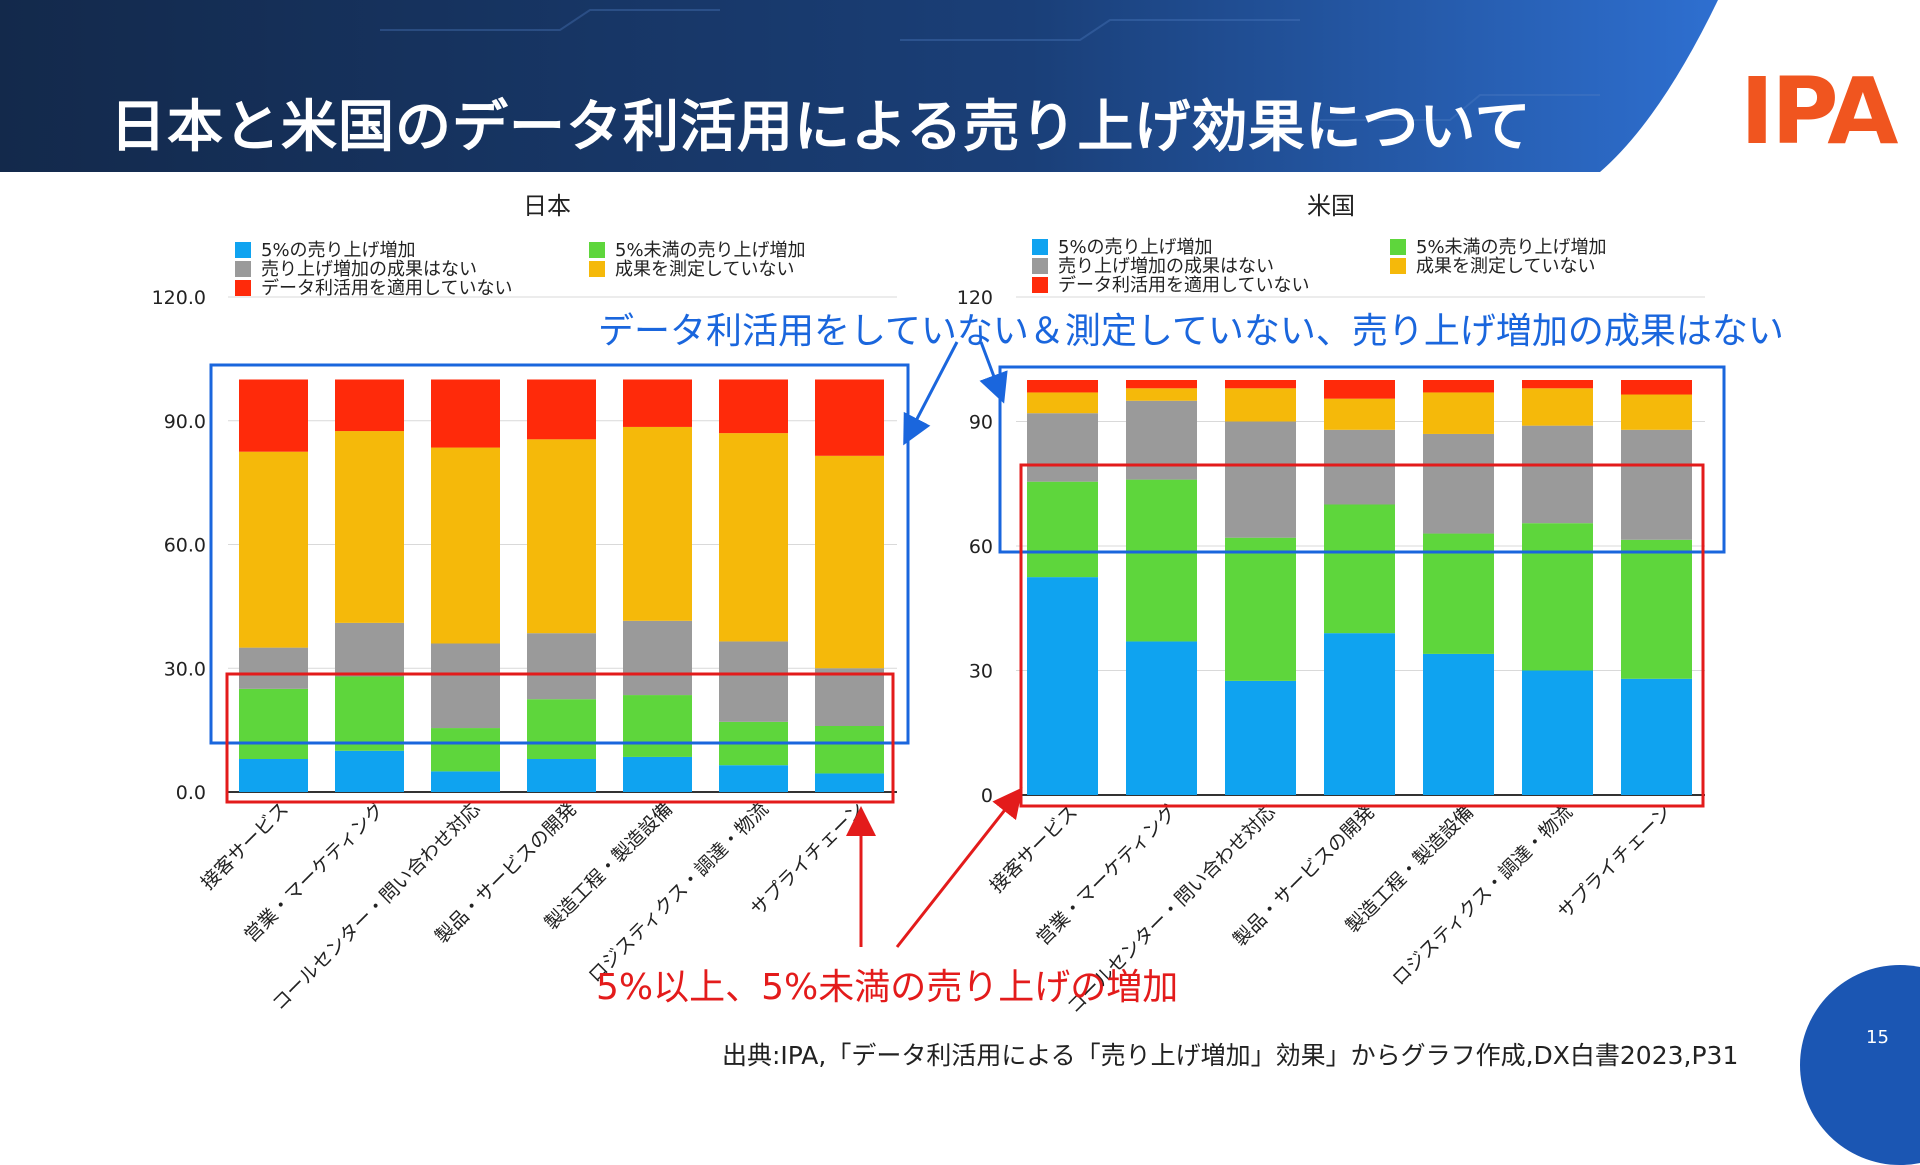 The width and height of the screenshot is (1920, 1165). I want to click on y-tick-label-jp: 0.0, so click(191, 793).